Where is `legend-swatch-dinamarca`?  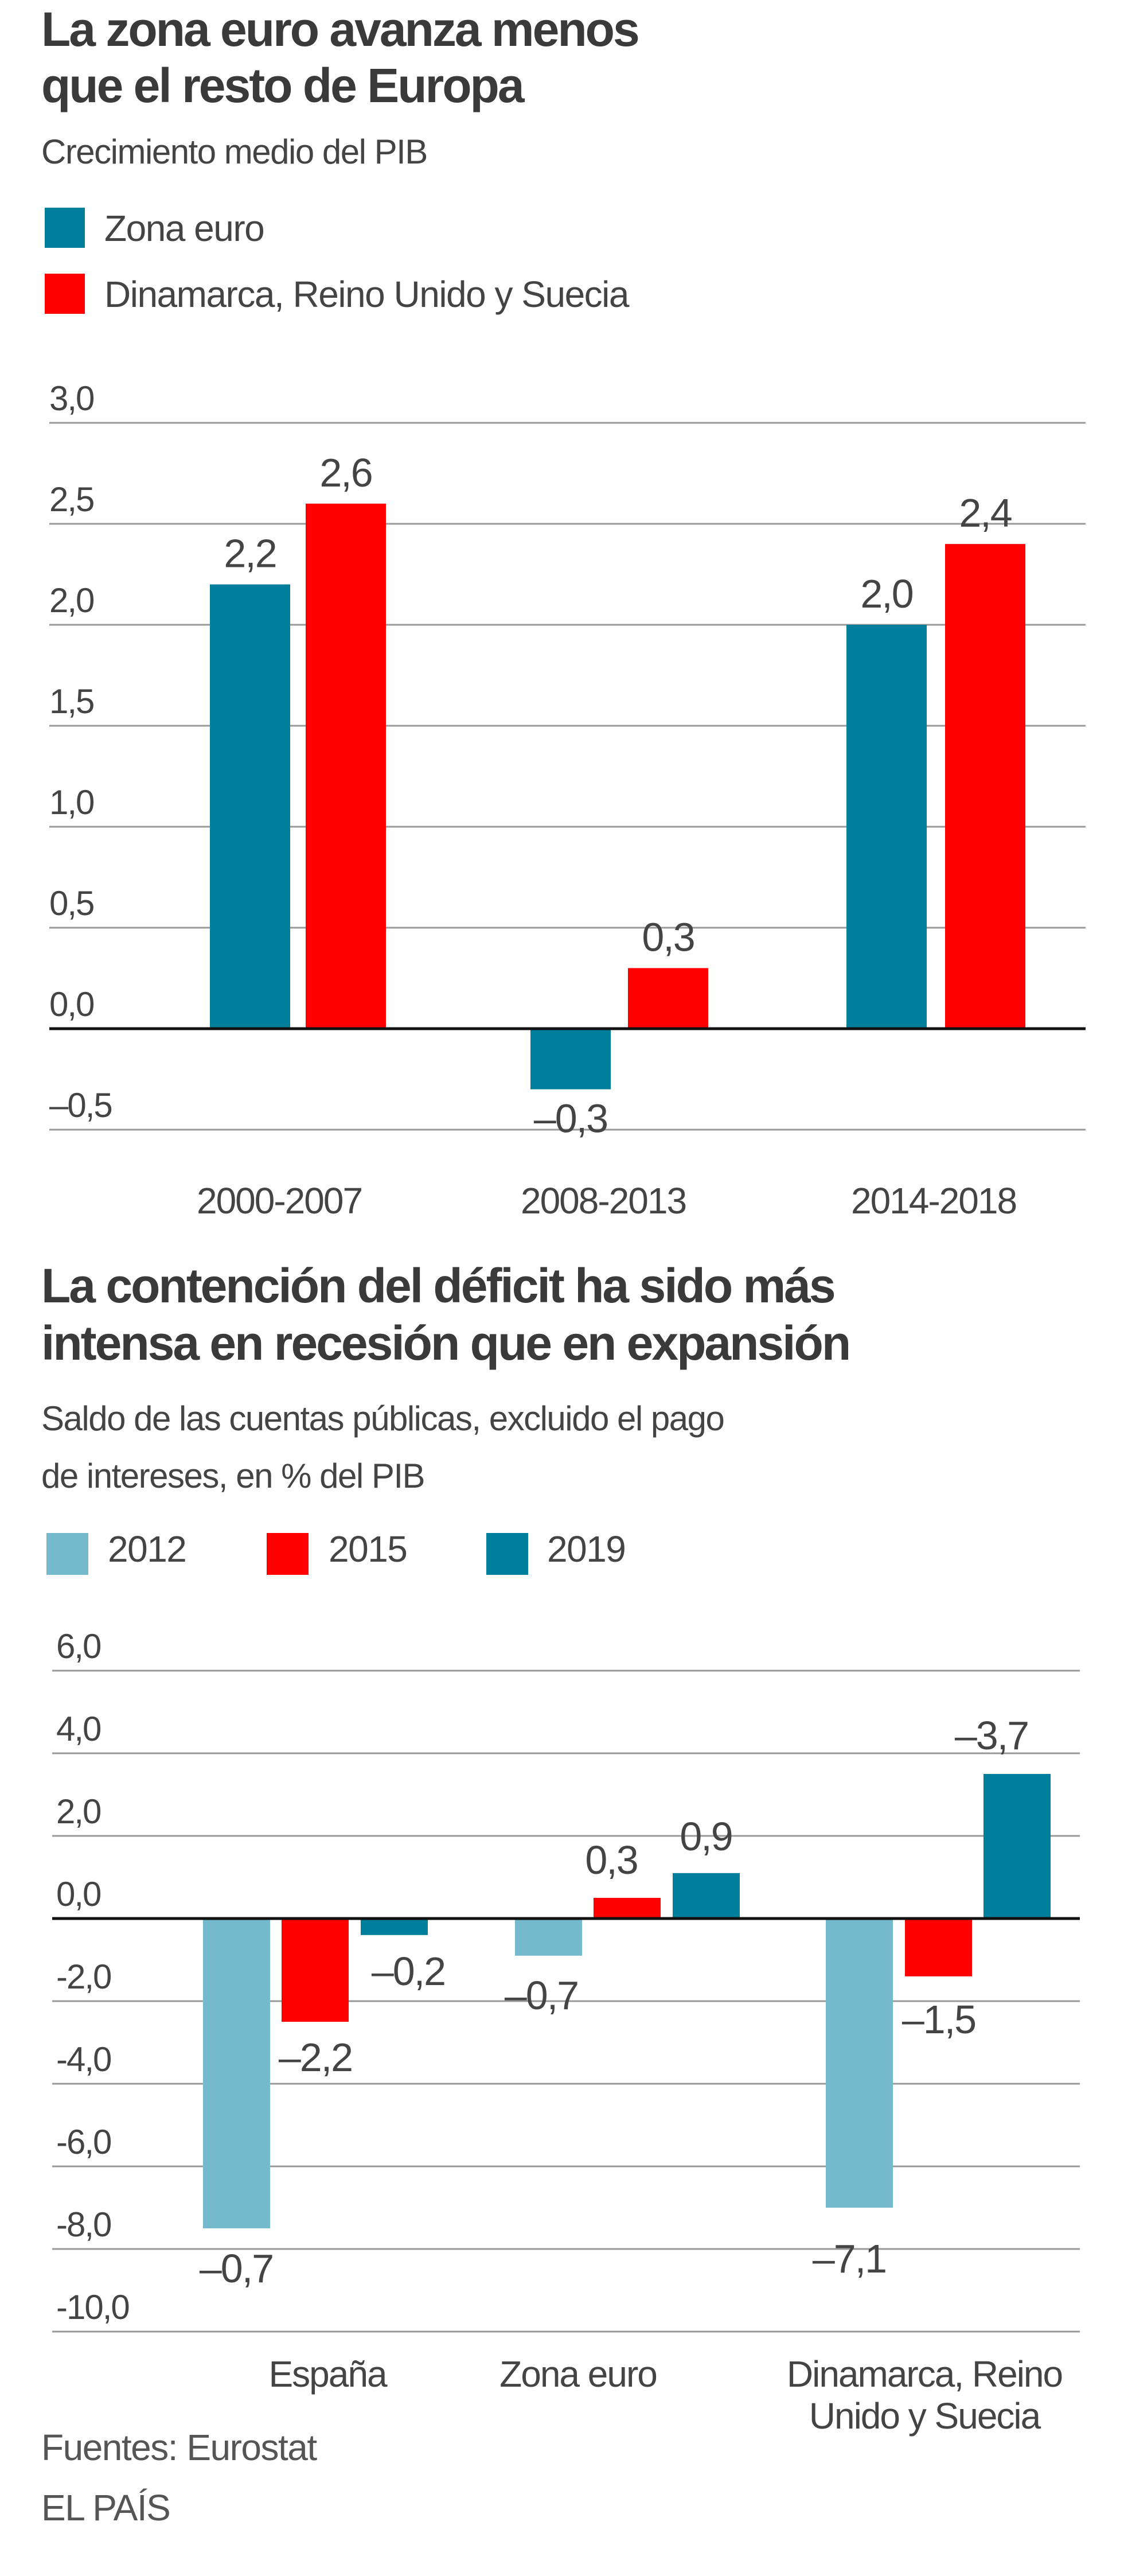
legend-swatch-dinamarca is located at coordinates (65, 294).